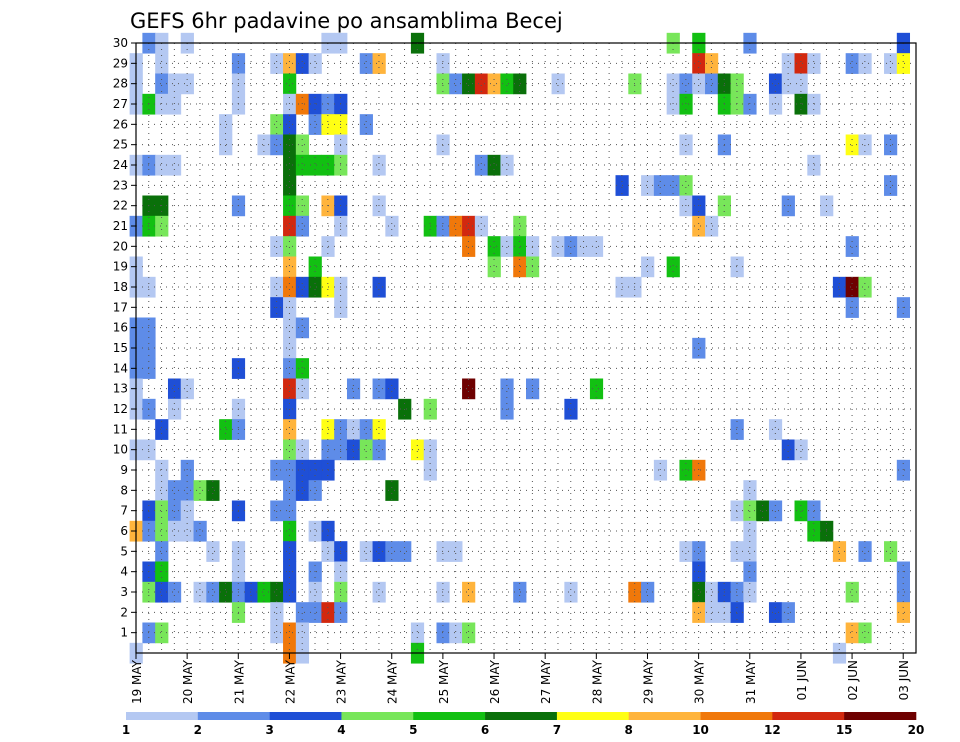  I want to click on x-tick-label: 29 MAY, so click(648, 681).